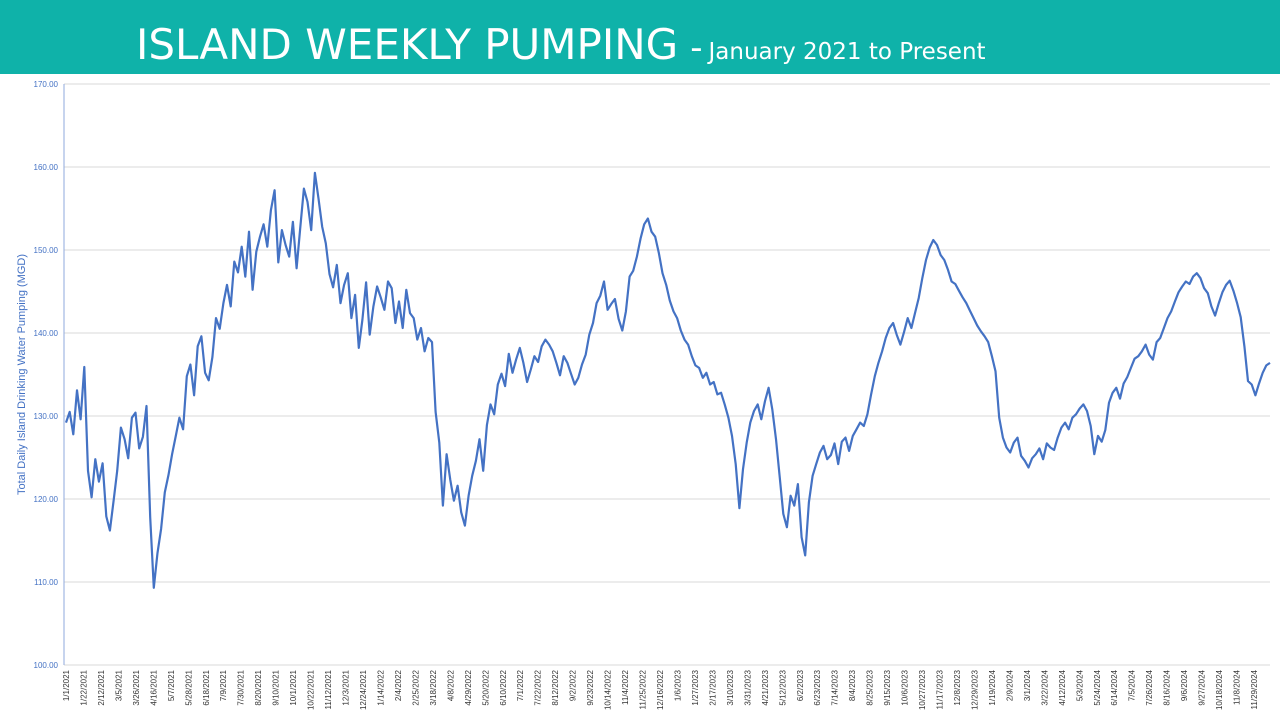  I want to click on x-tick-label: 8/20/2021, so click(258, 687).